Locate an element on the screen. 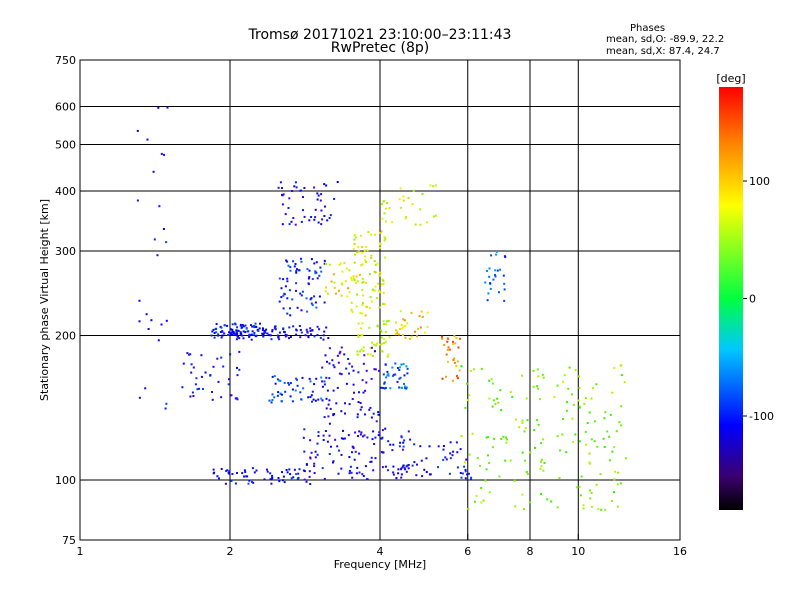 The width and height of the screenshot is (800, 600). x-tick-label: 2 is located at coordinates (230, 551).